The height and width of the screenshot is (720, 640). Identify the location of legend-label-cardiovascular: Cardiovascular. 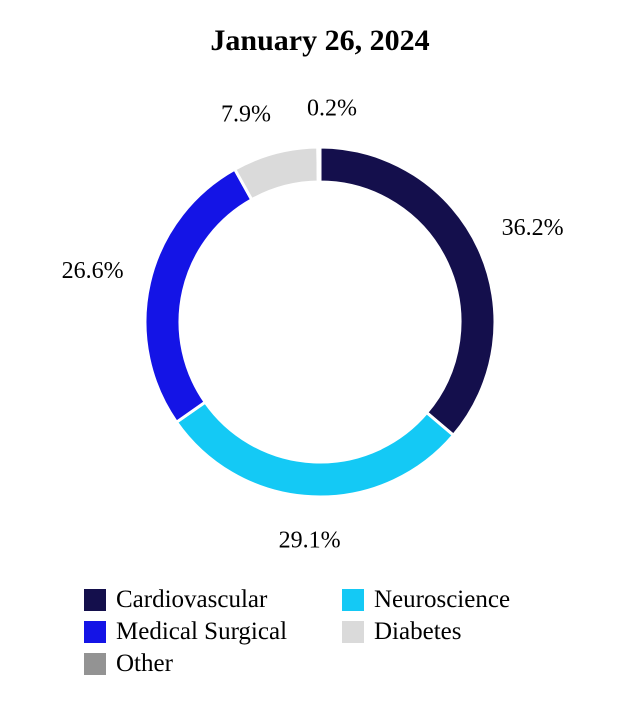
(192, 599).